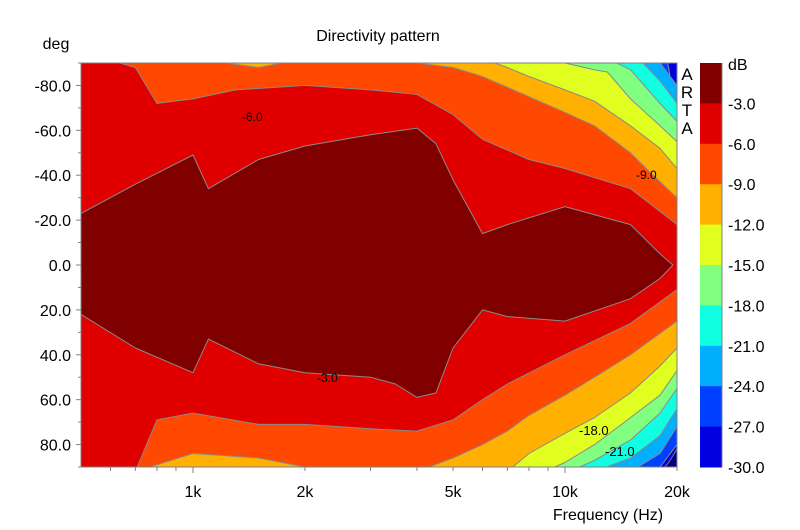  I want to click on x-axis-label: Frequency (Hz), so click(608, 515).